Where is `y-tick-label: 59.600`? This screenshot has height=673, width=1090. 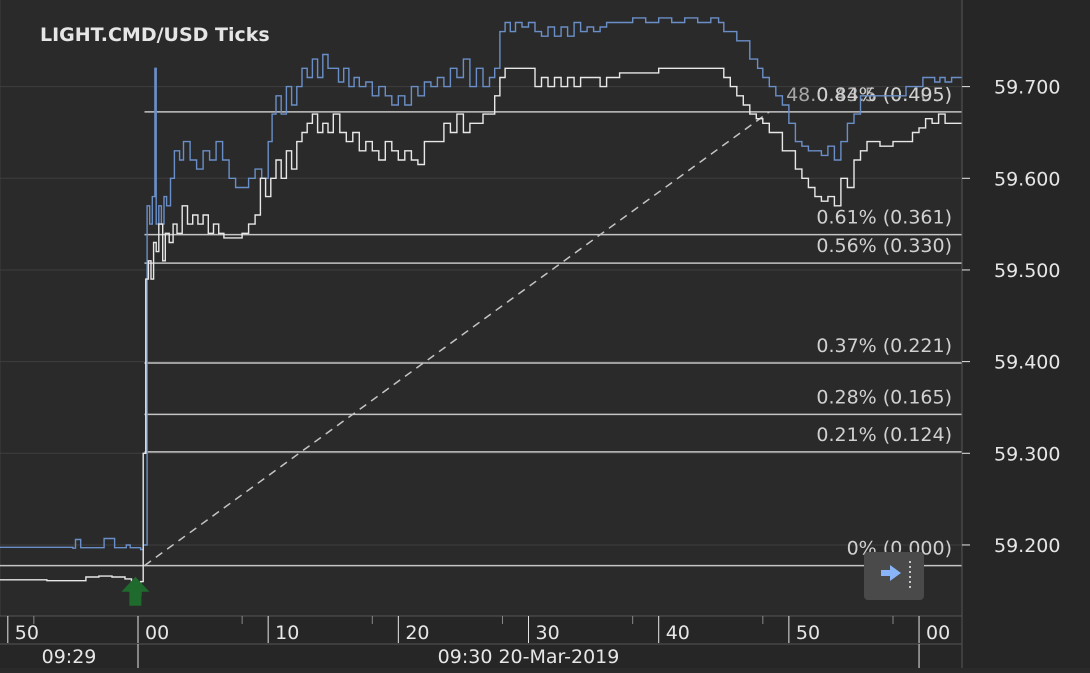
y-tick-label: 59.600 is located at coordinates (1027, 179).